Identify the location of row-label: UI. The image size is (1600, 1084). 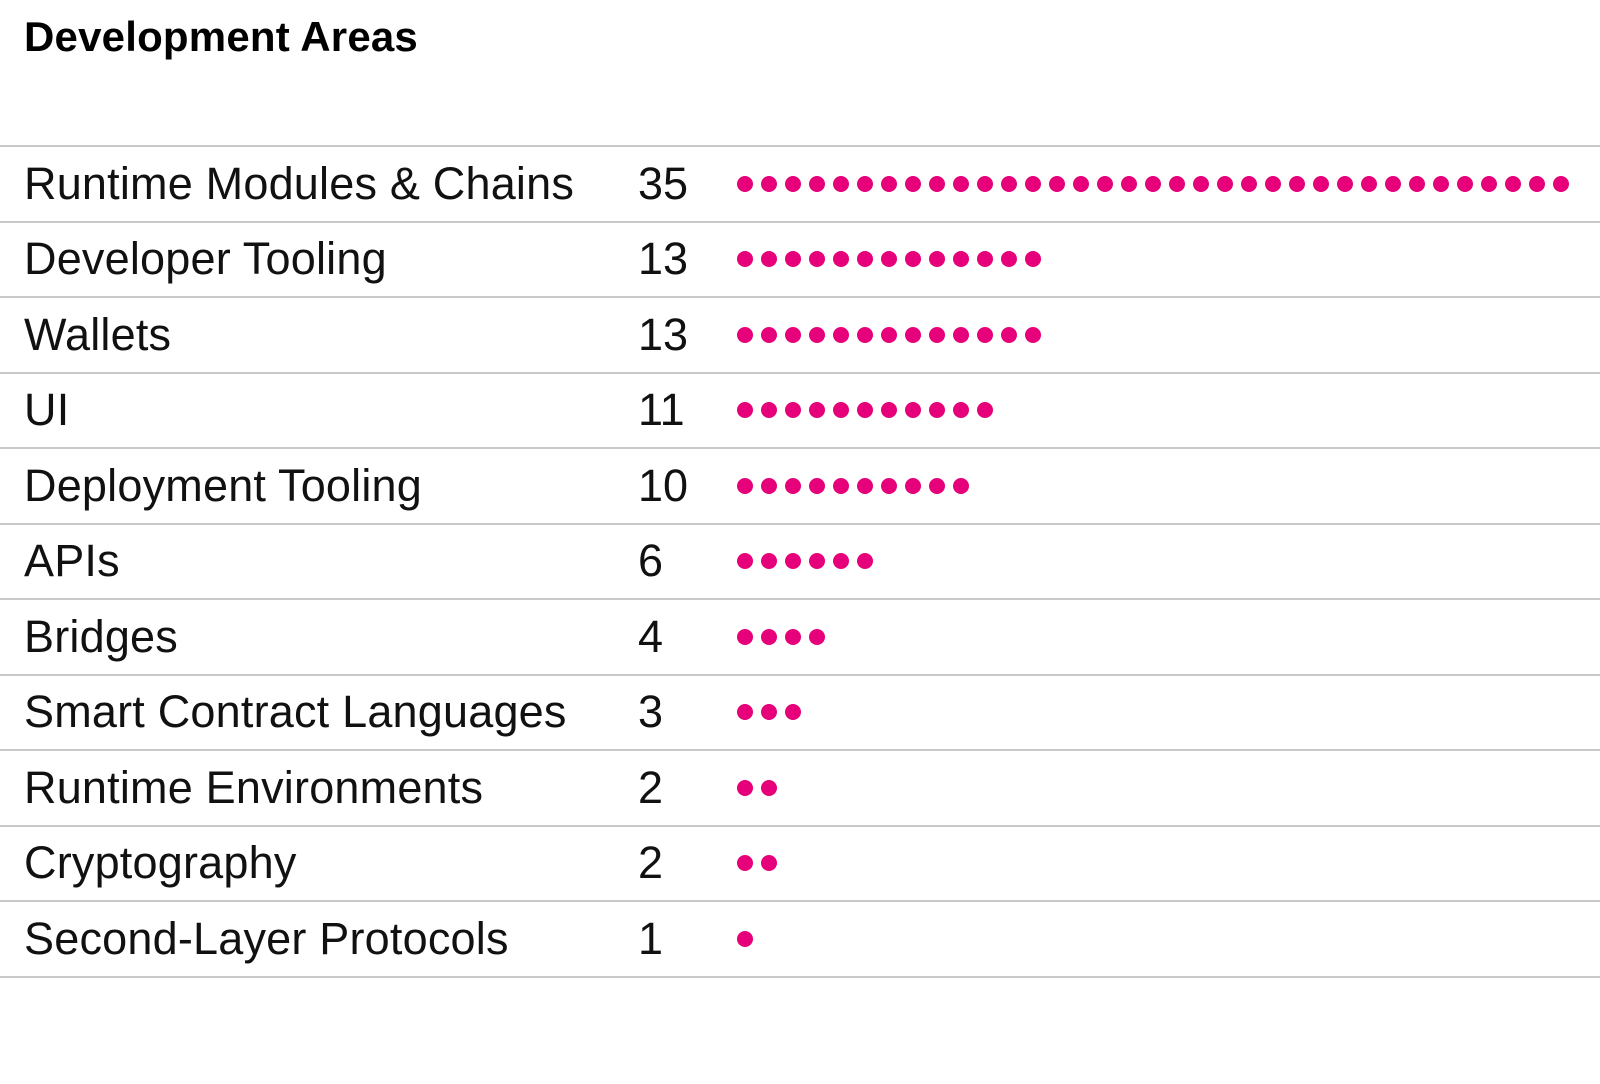
(47, 410).